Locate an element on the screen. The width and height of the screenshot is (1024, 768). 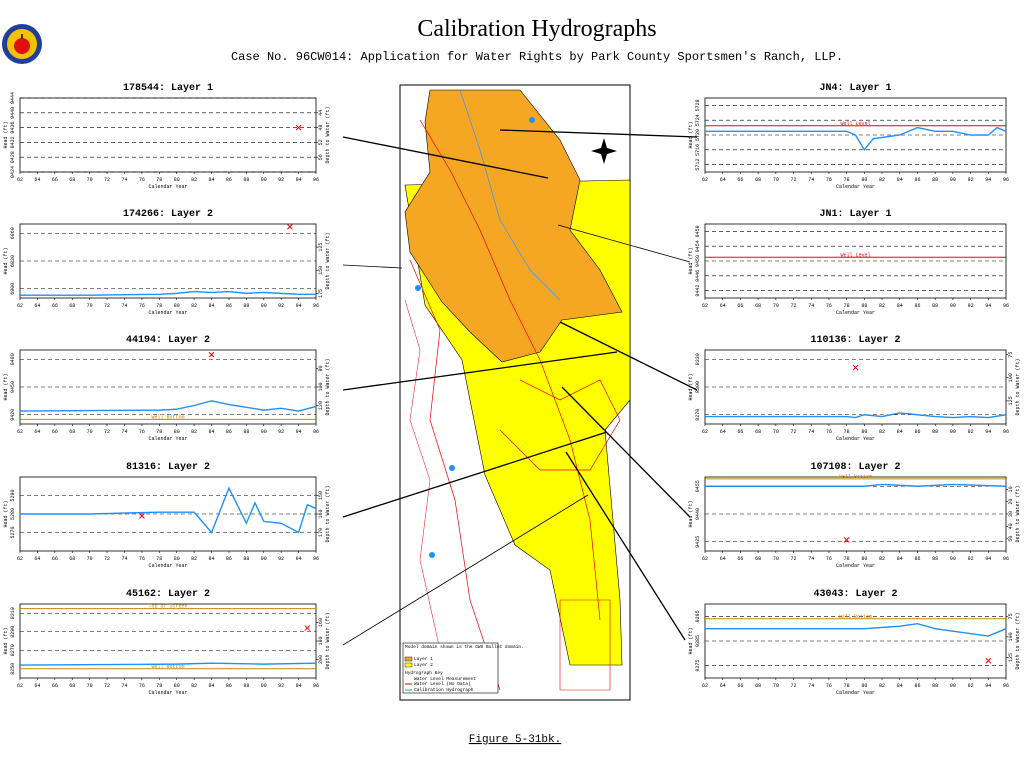
chart-title: 44194: Layer 2 is located at coordinates (168, 340).